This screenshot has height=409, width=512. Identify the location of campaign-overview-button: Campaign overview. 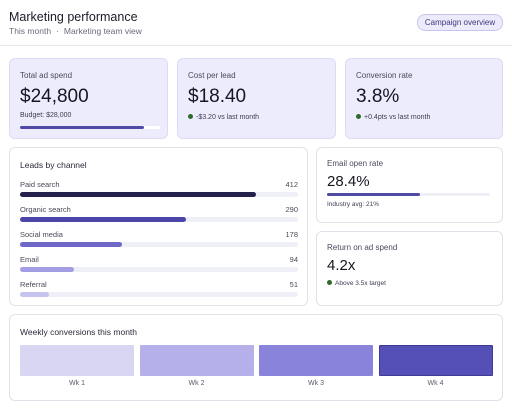
(460, 22).